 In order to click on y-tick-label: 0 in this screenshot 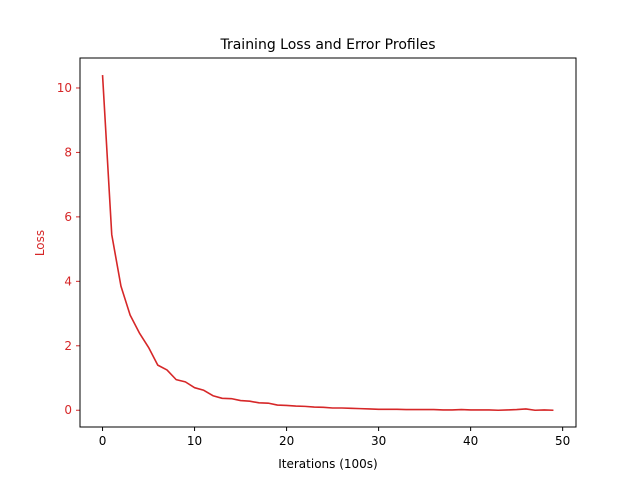, I will do `click(68, 410)`.